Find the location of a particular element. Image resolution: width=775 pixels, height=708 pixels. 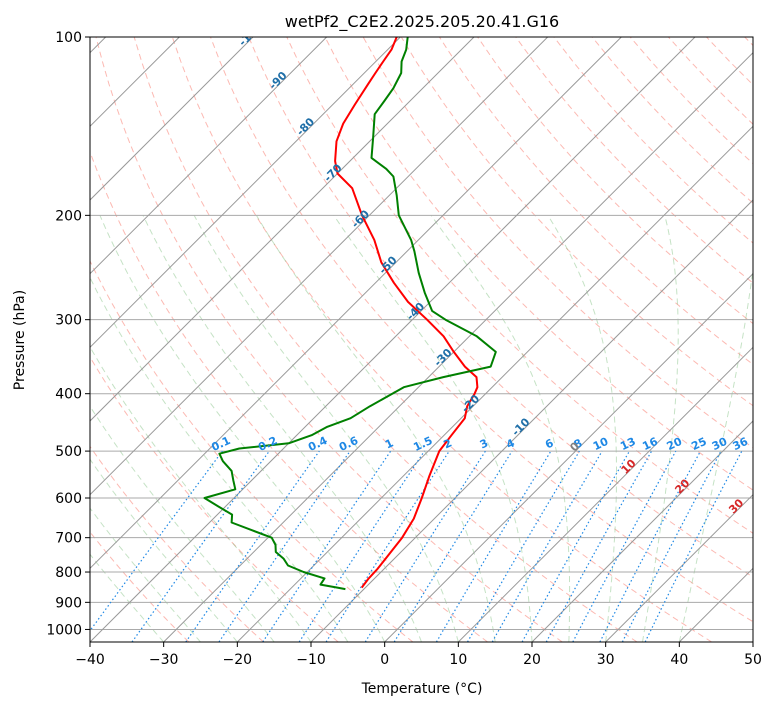

y-tick-label: 500 is located at coordinates (68, 452).